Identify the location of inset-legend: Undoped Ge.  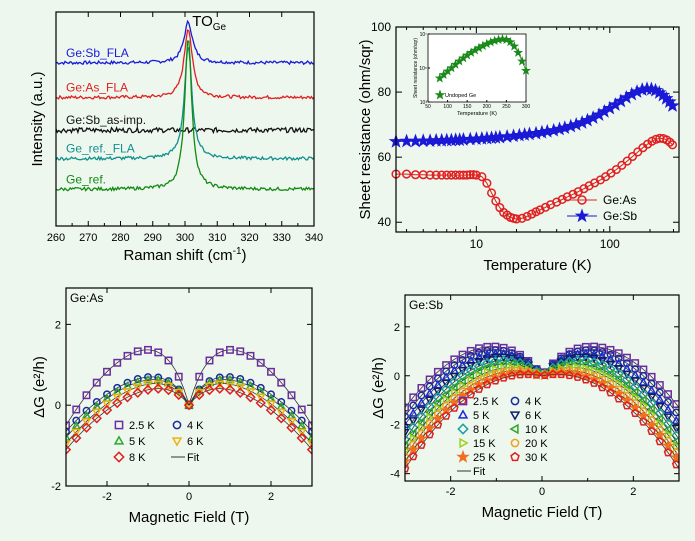
(455, 94).